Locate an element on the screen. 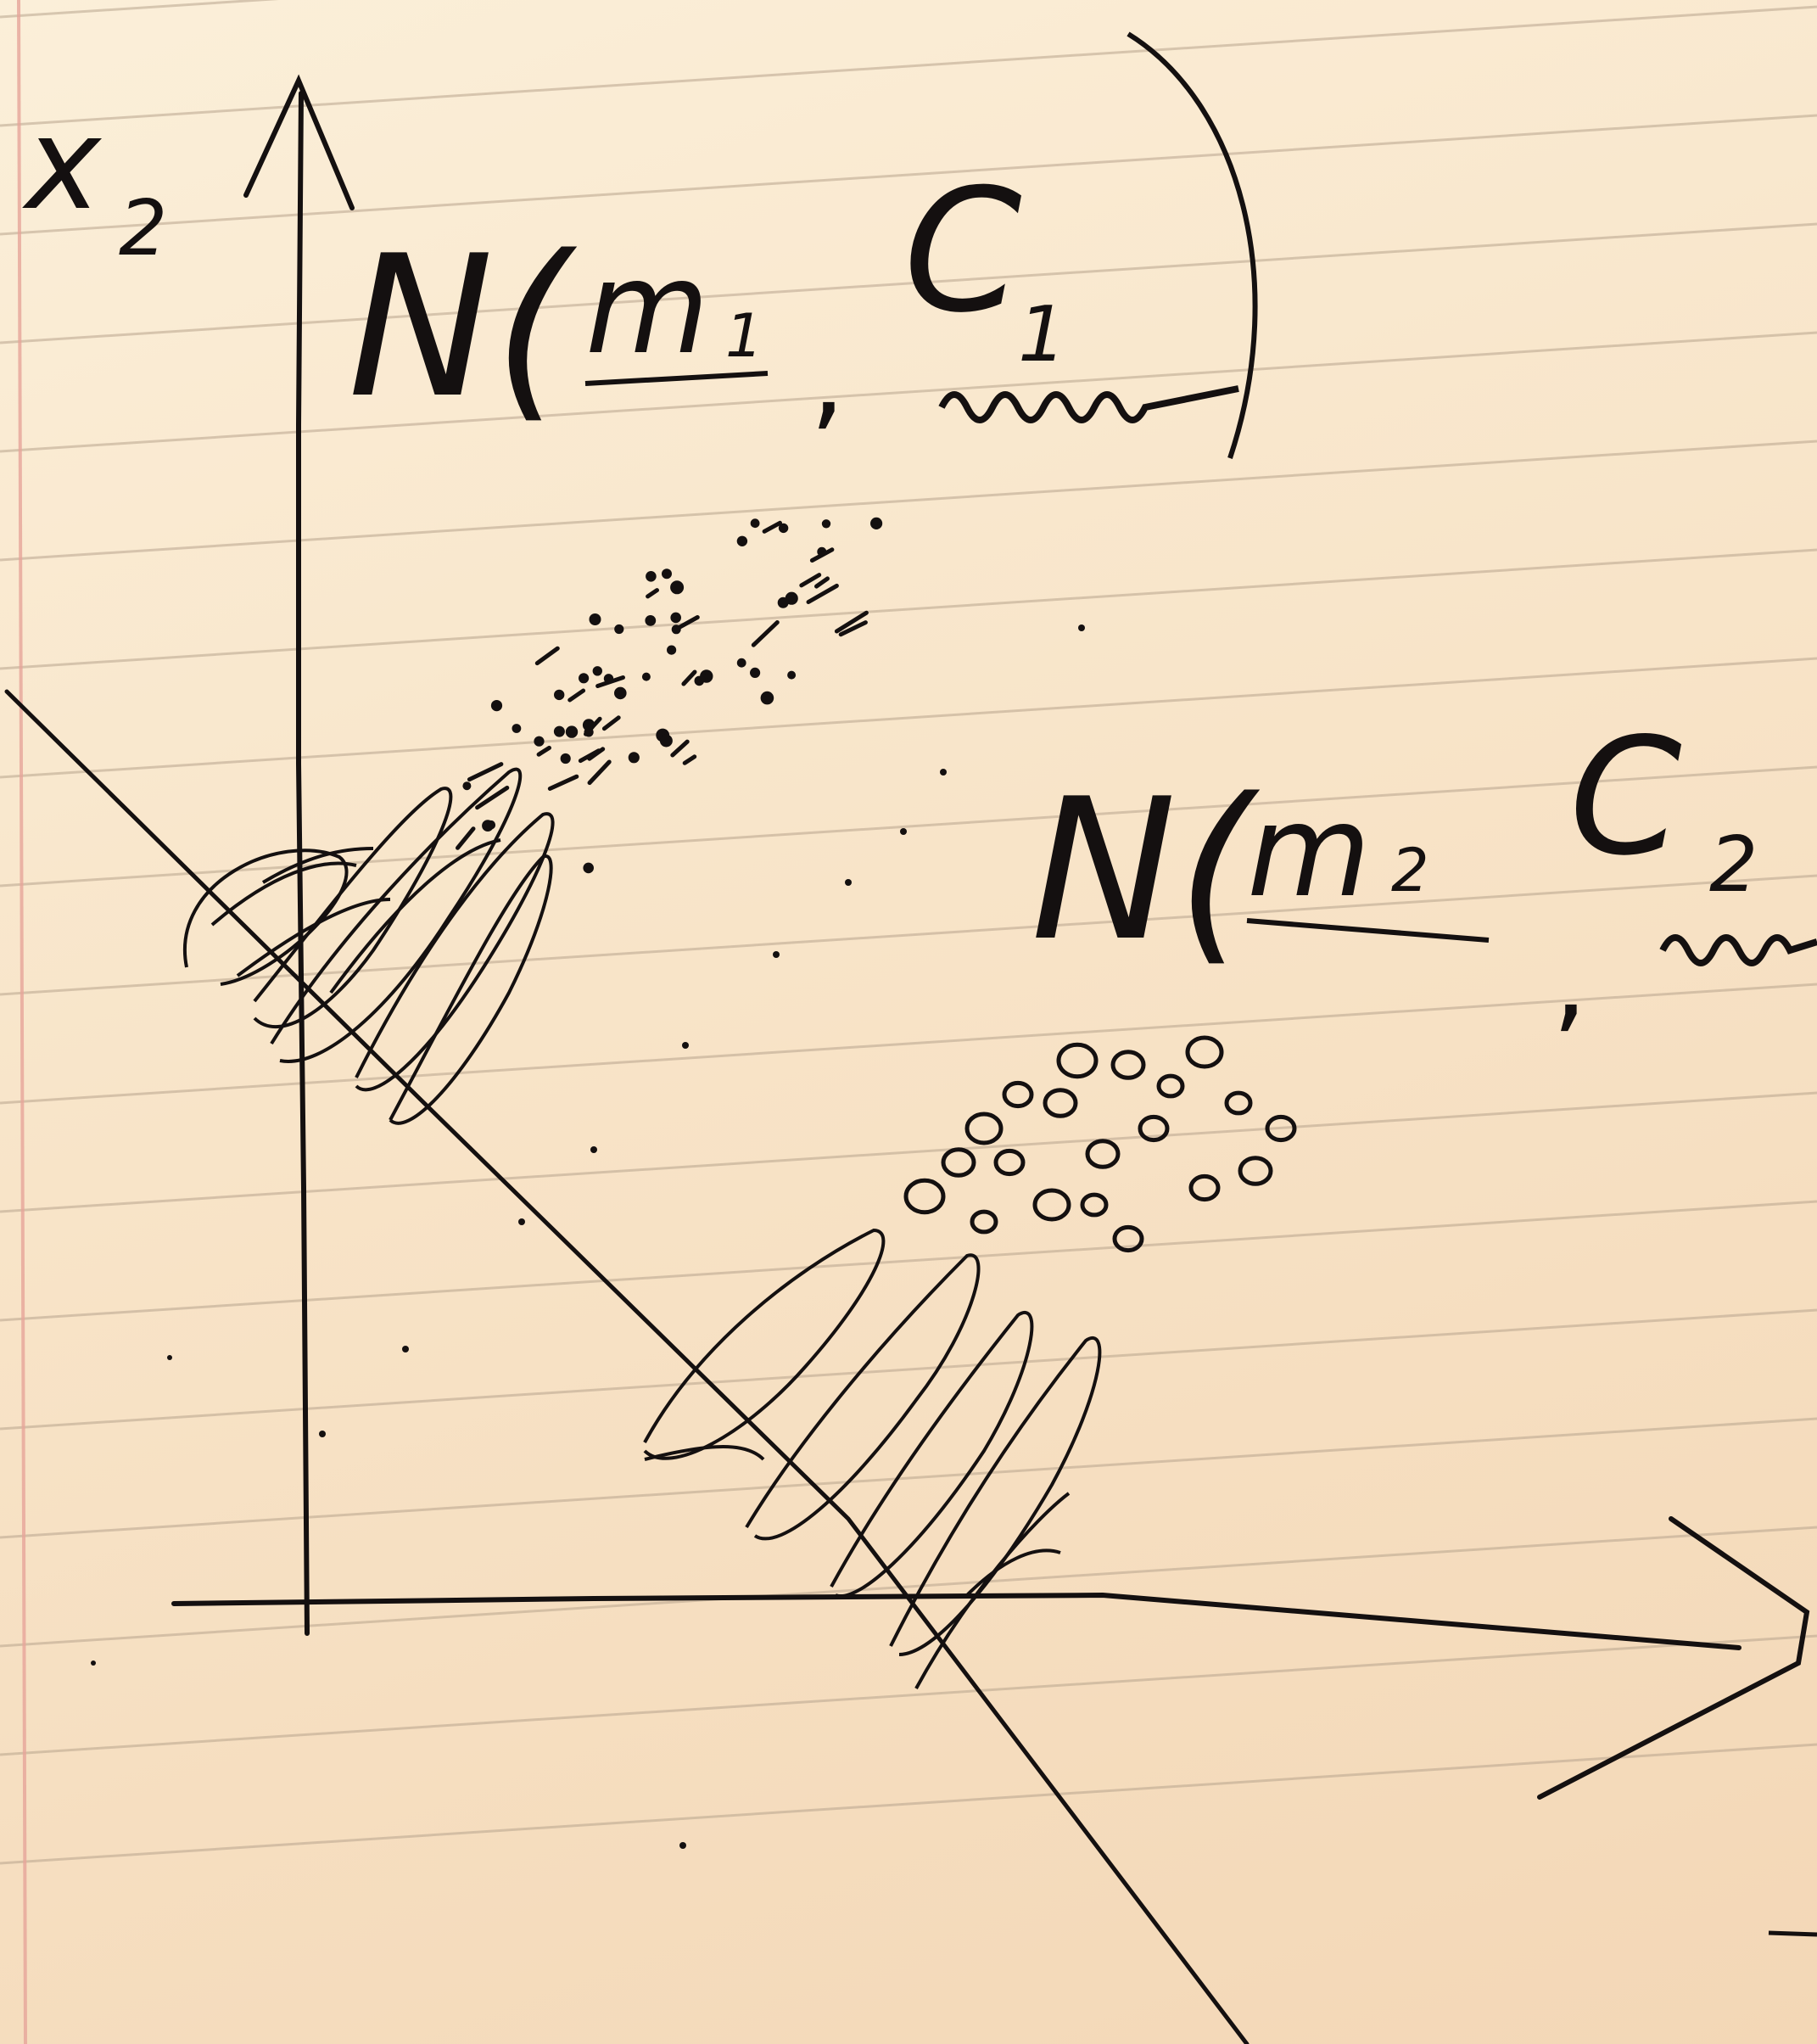 The width and height of the screenshot is (1817, 2044). dist2-cov-underline is located at coordinates (1738, 950).